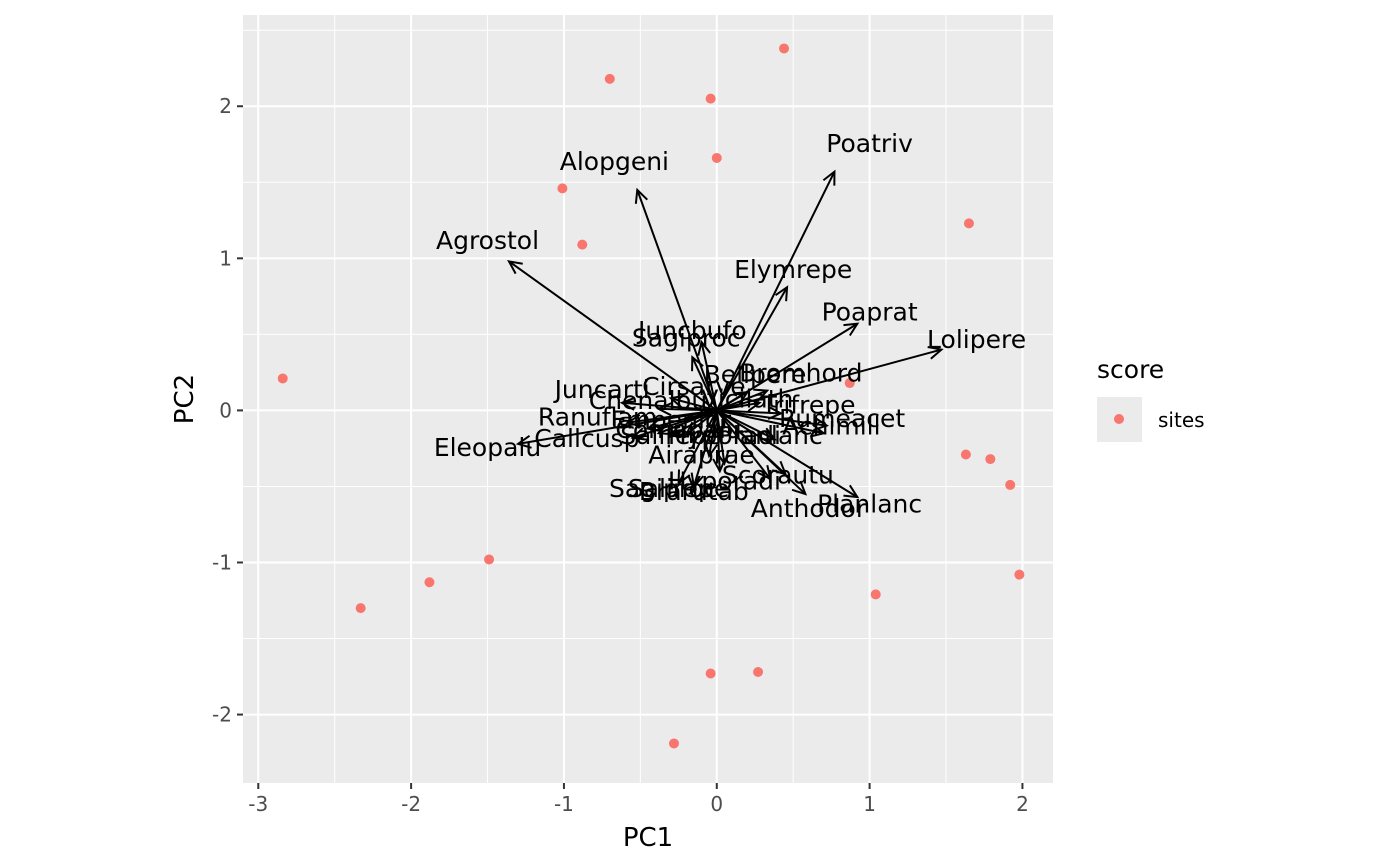 This screenshot has width=1400, height=866. Describe the element at coordinates (225, 106) in the screenshot. I see `y-tick-label: 2` at that location.